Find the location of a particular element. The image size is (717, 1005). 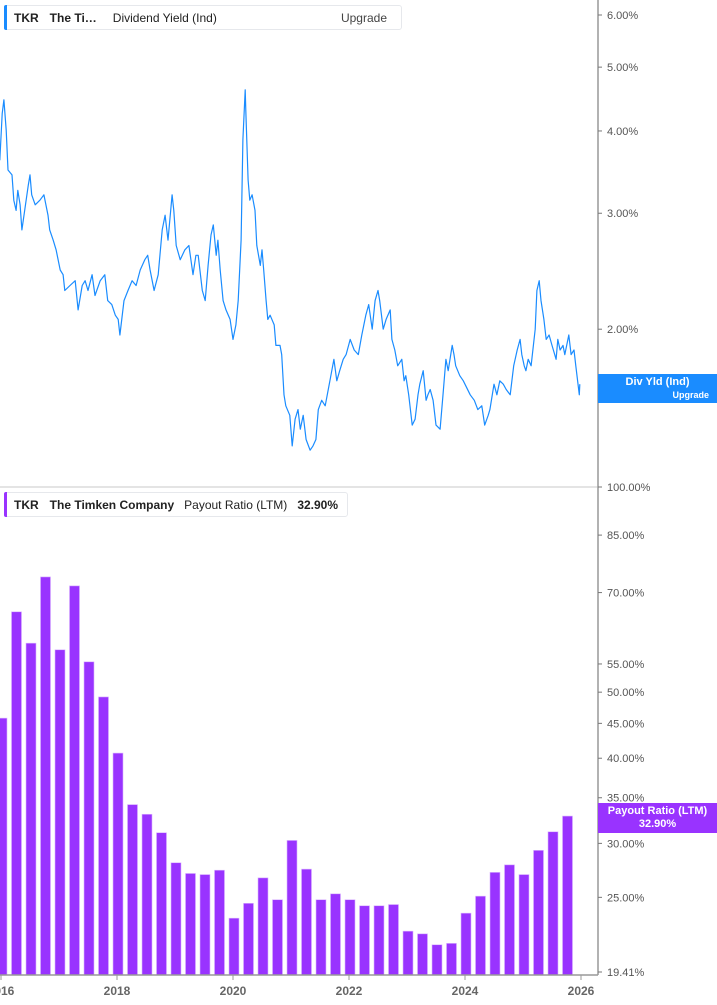

y-tick-label: 3.00% is located at coordinates (622, 214).